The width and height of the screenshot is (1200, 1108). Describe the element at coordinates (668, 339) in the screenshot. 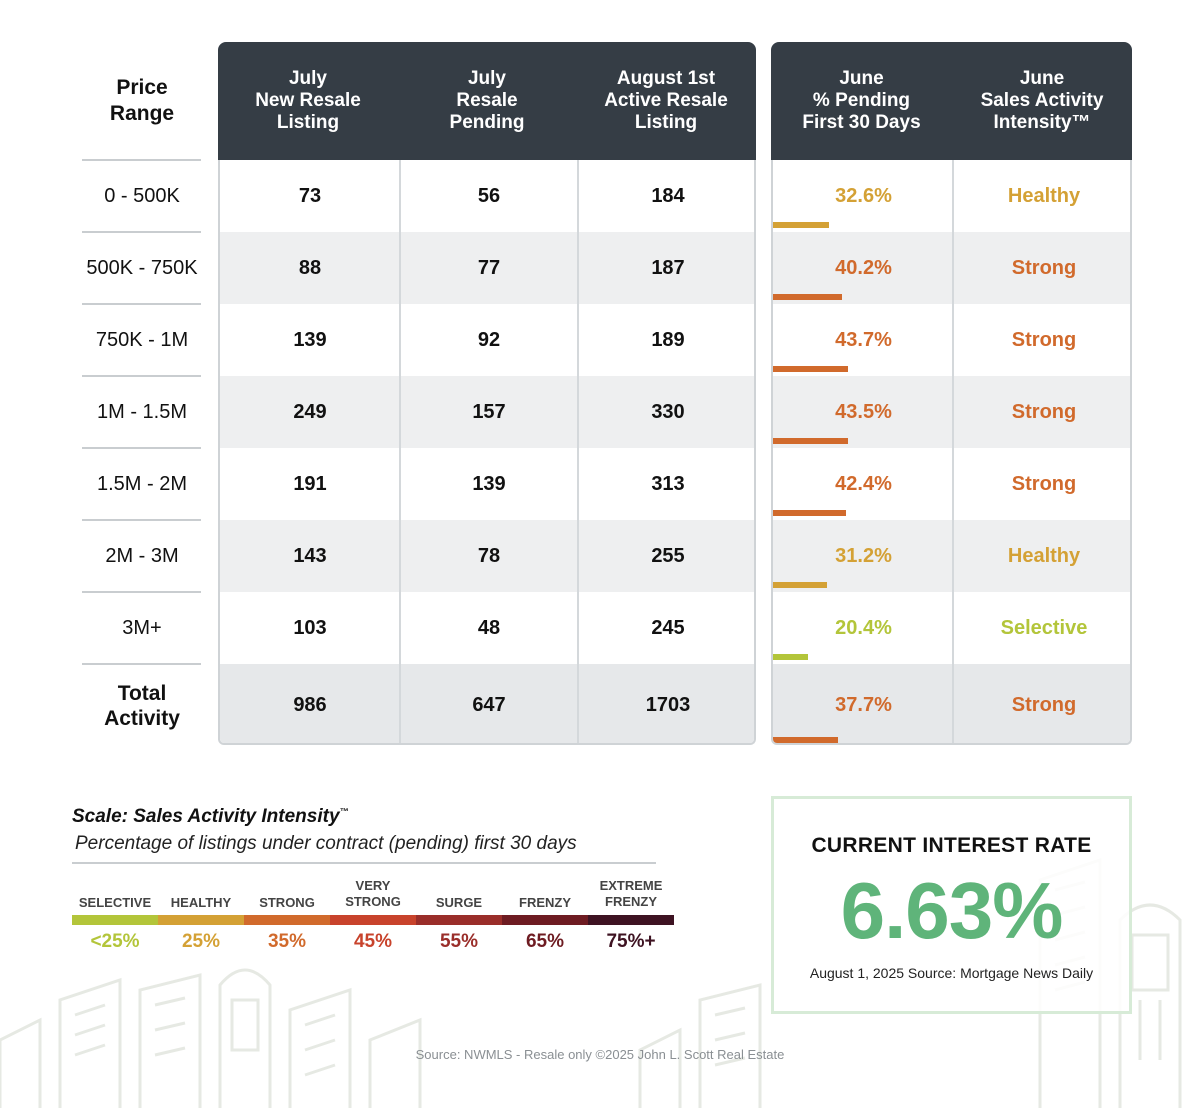

I see `active-cell: 189` at that location.